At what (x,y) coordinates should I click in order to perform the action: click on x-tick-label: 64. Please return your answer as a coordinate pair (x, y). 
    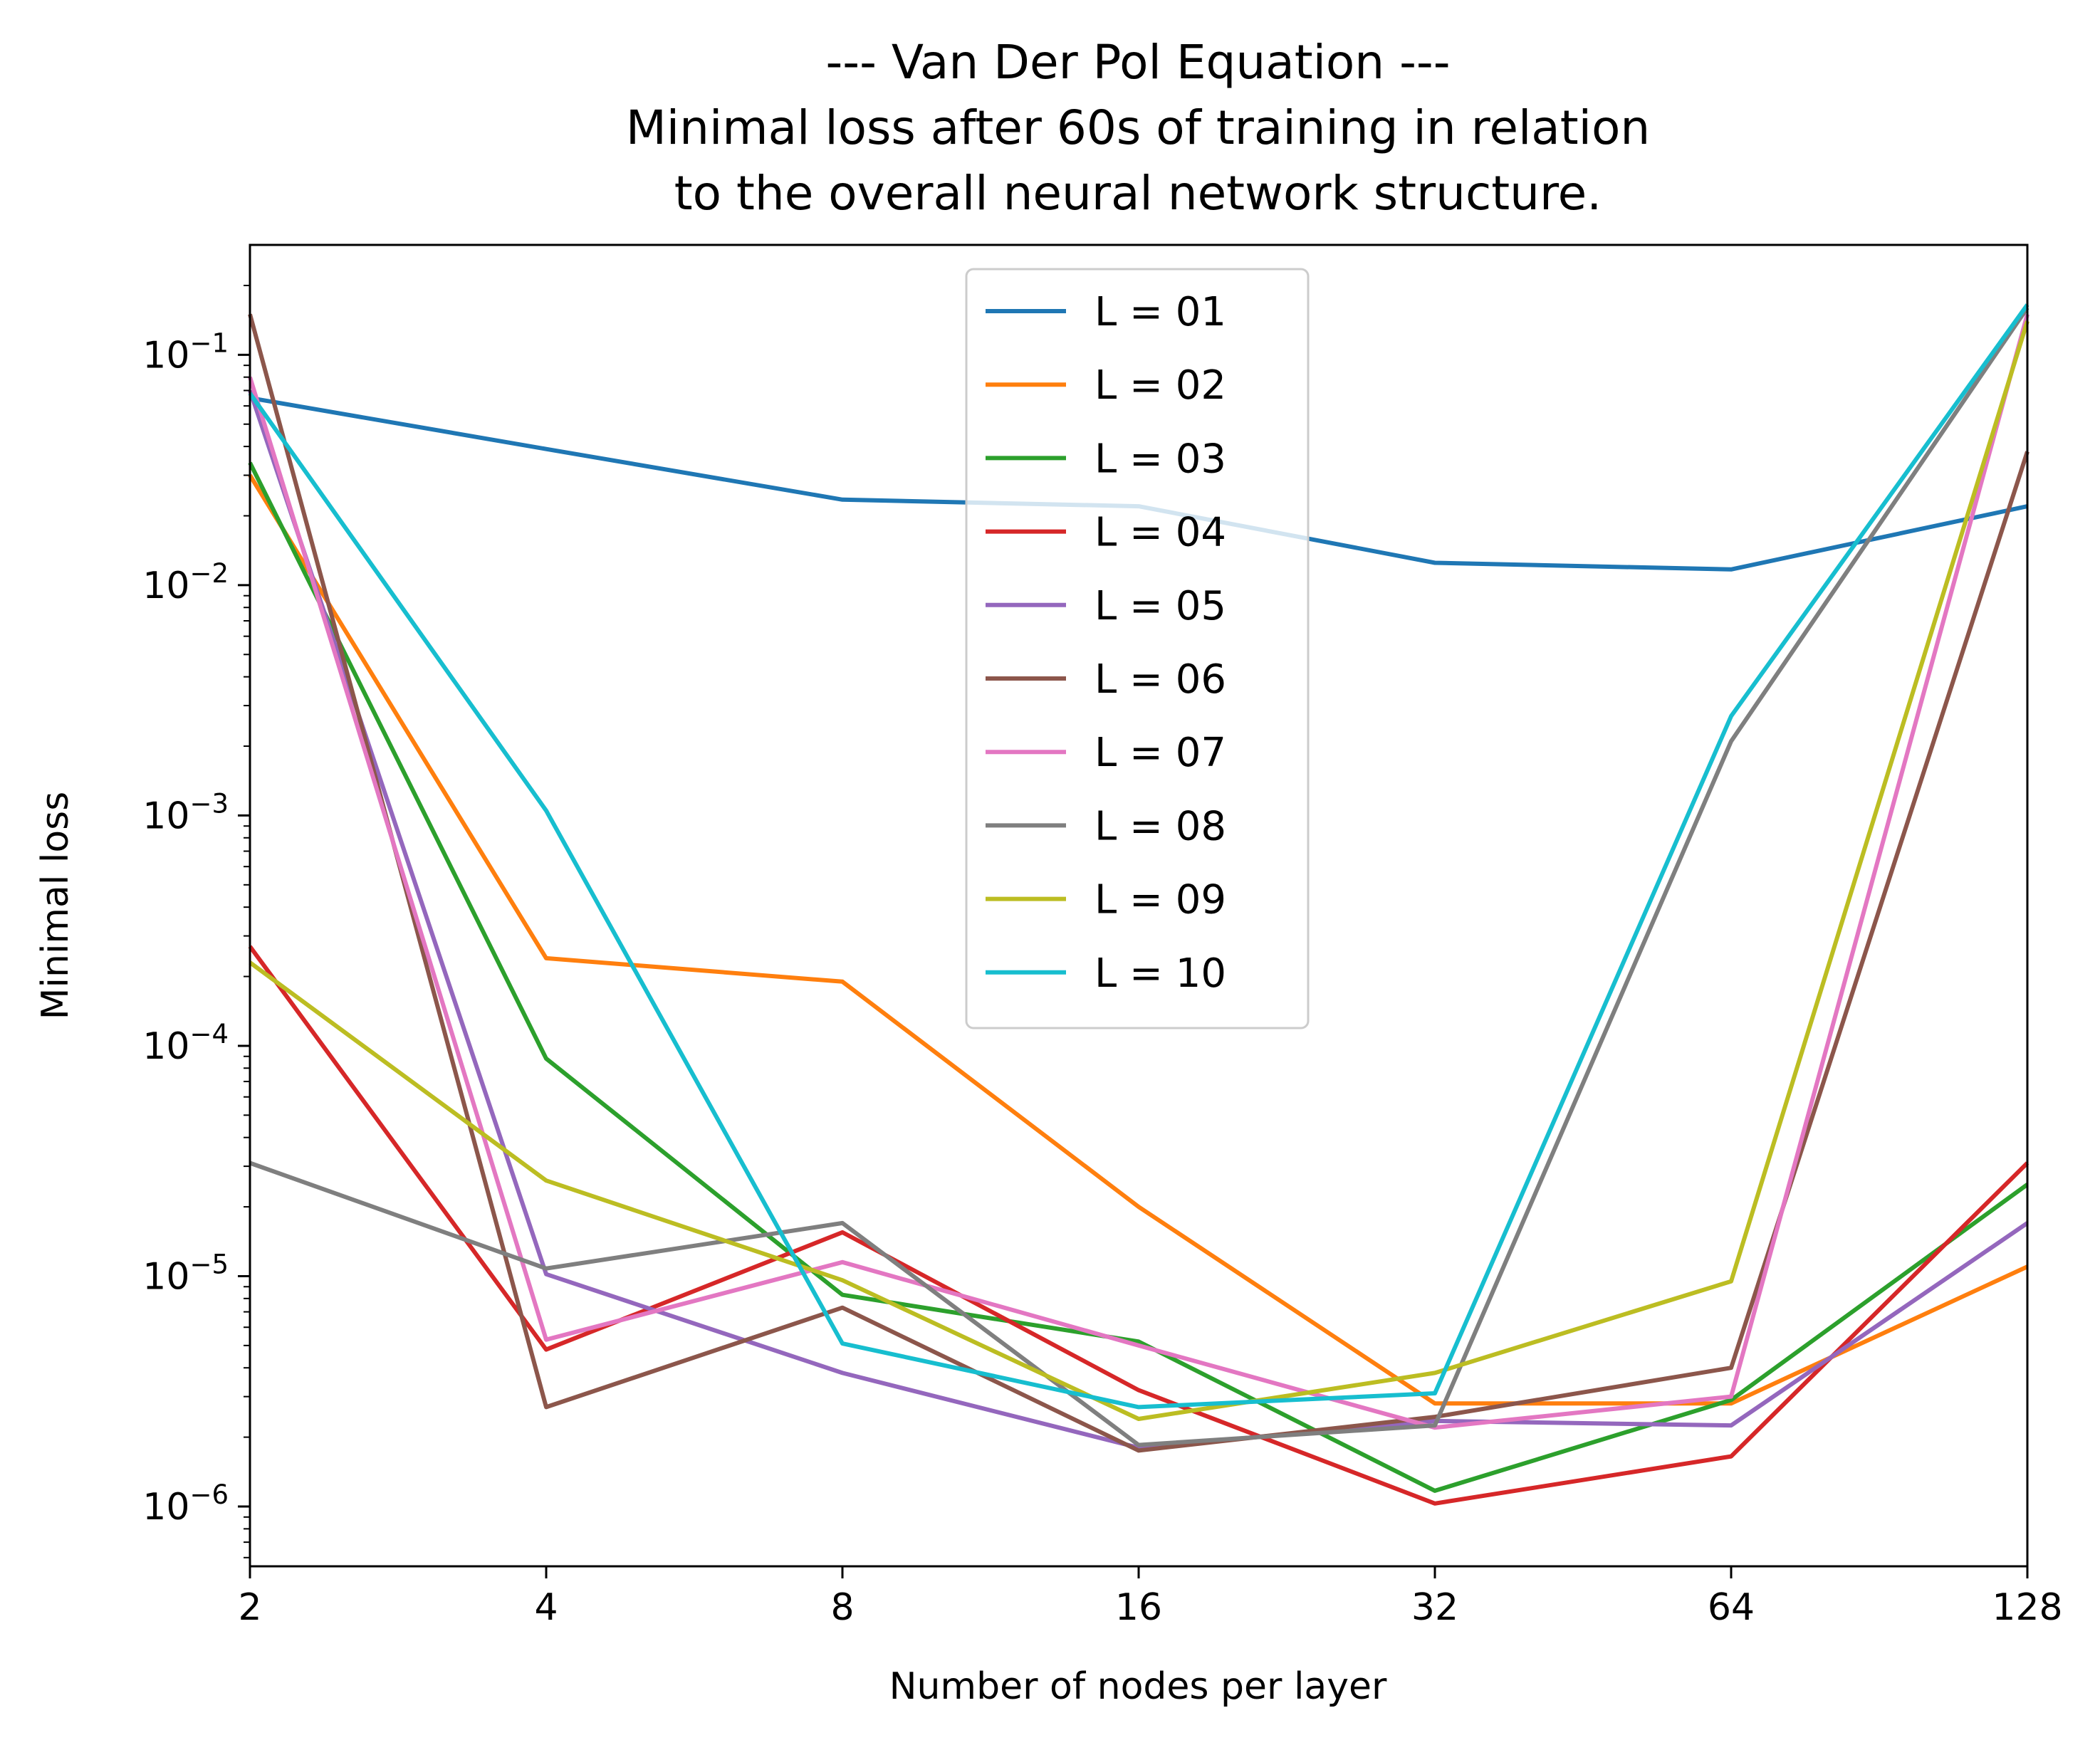
    Looking at the image, I should click on (1731, 1607).